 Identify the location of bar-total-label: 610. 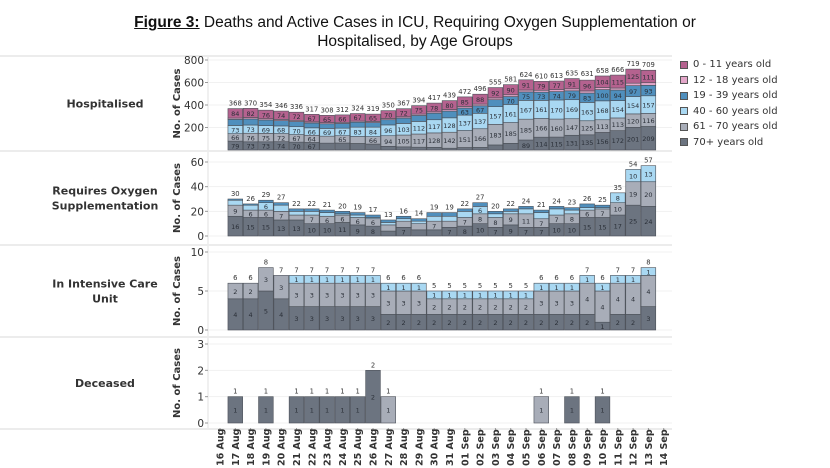
(541, 76).